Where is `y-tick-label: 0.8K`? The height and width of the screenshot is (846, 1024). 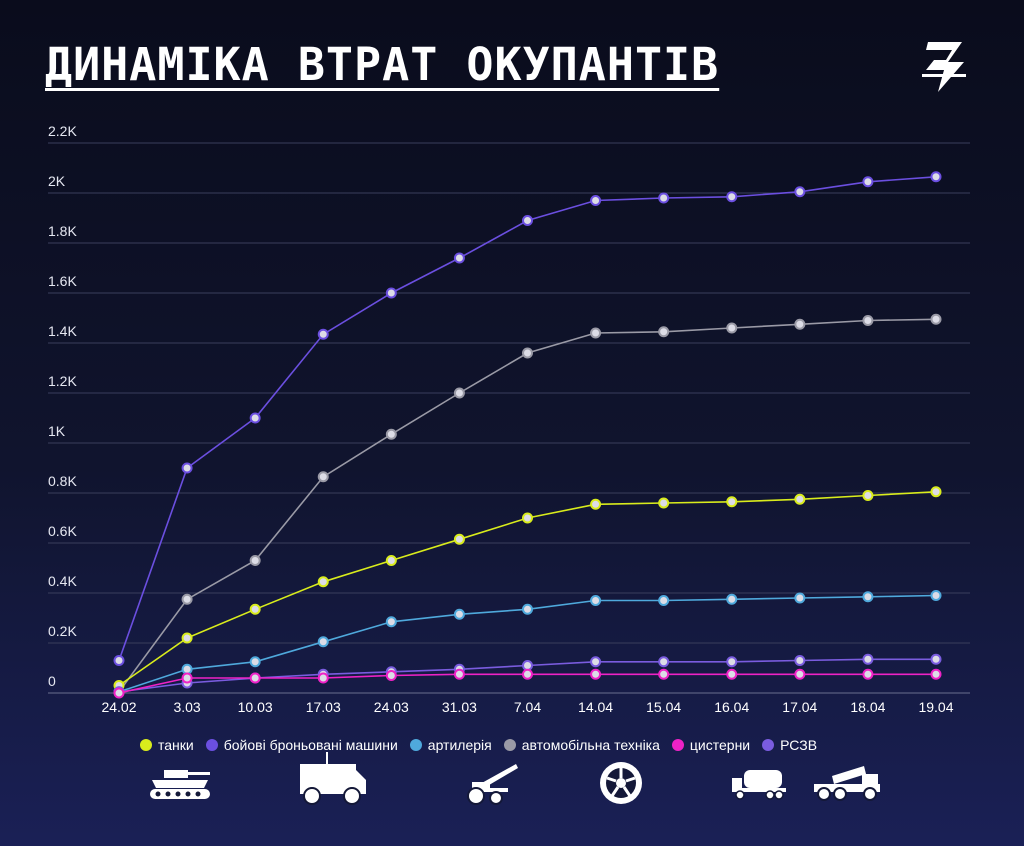 y-tick-label: 0.8K is located at coordinates (62, 481).